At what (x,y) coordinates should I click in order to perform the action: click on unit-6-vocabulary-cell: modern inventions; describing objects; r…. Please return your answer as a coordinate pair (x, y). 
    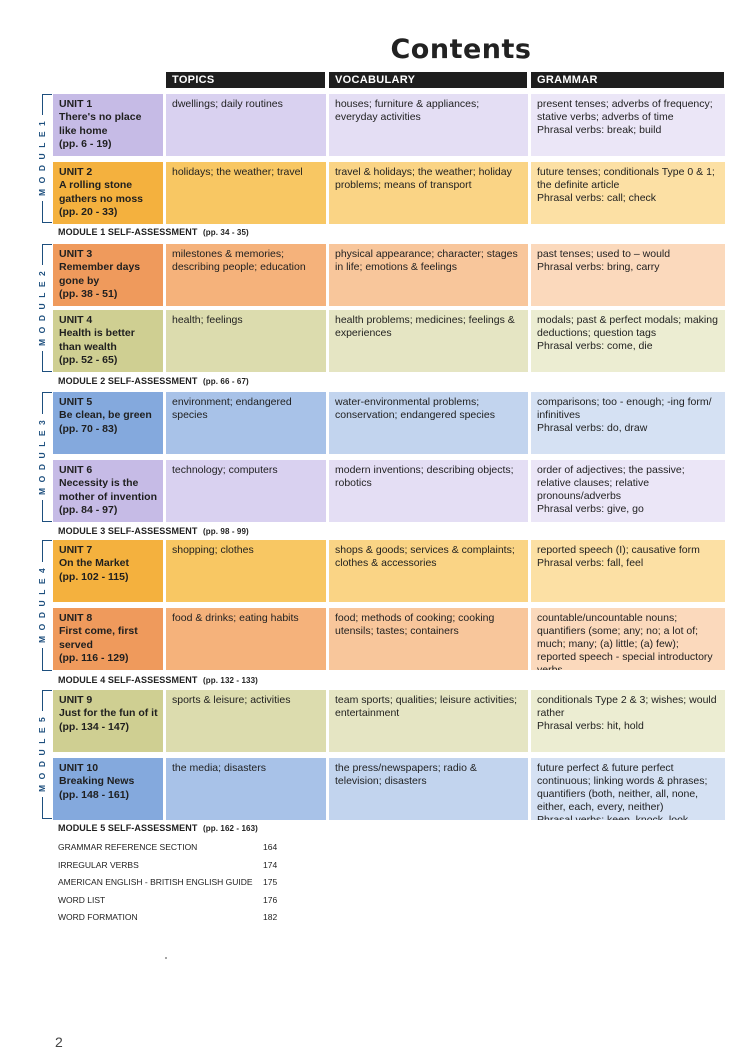
    Looking at the image, I should click on (428, 491).